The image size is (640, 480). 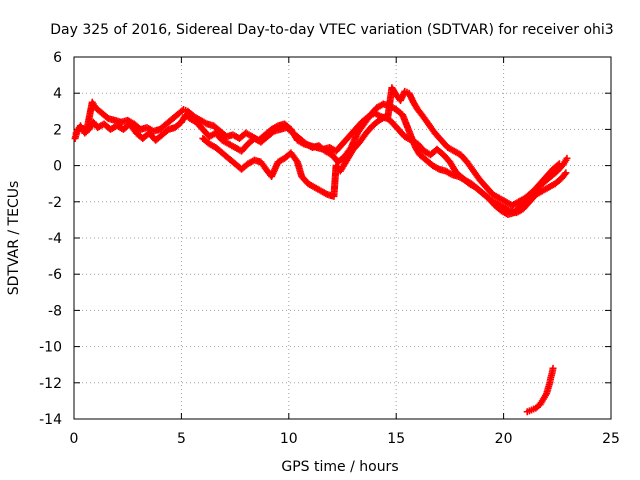 What do you see at coordinates (339, 467) in the screenshot?
I see `x-axis-label: GPS time / hours` at bounding box center [339, 467].